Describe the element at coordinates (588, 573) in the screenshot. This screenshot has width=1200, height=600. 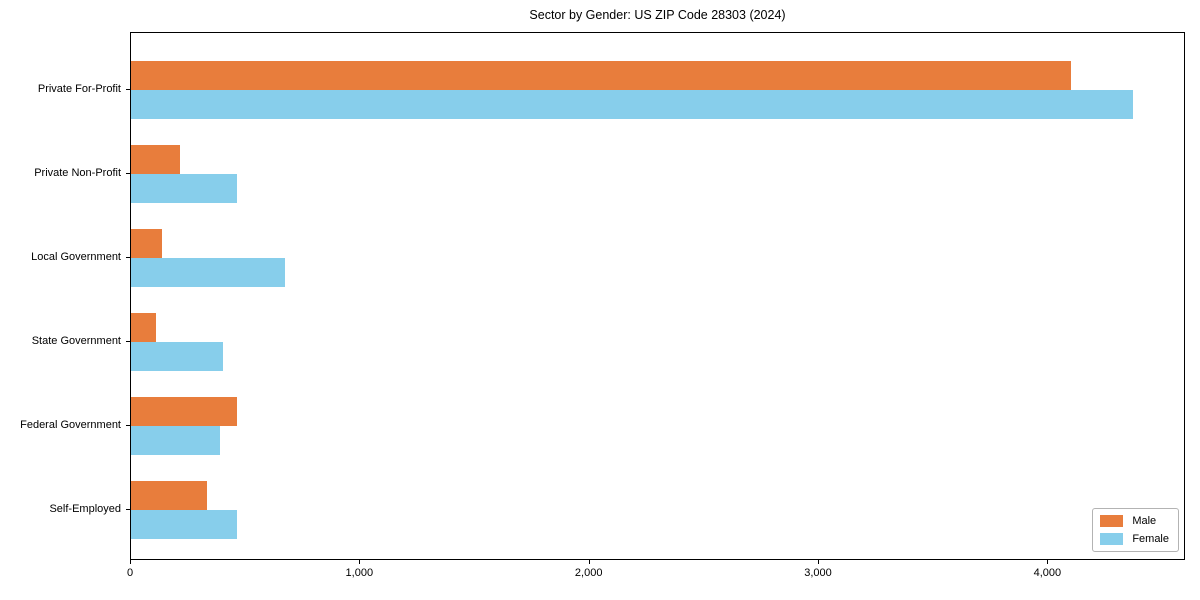
I see `xtick-label-2: 2,000` at that location.